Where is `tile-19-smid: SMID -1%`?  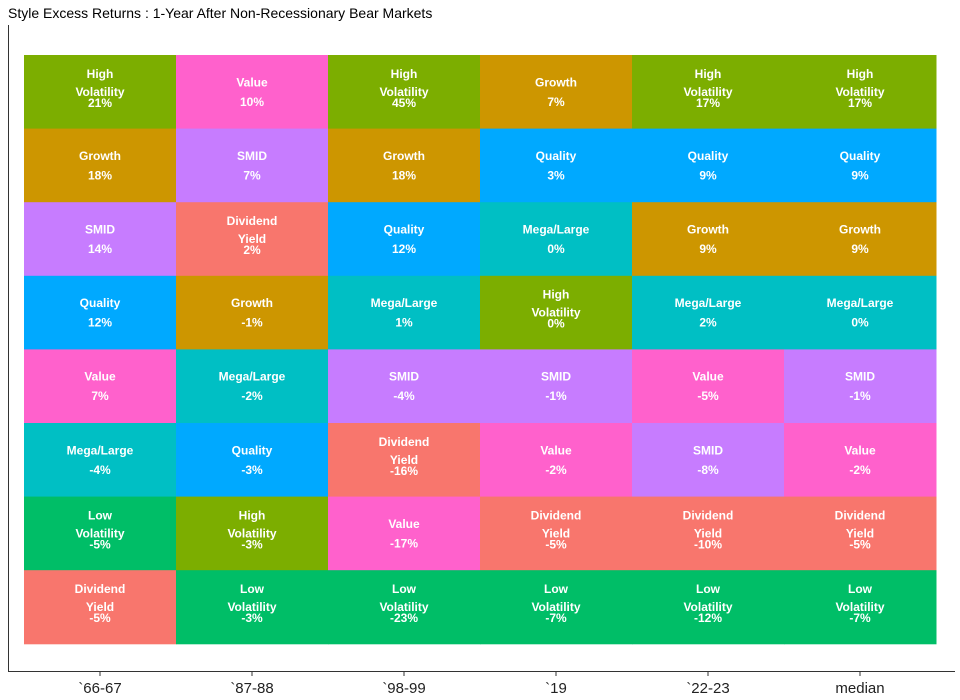 tile-19-smid: SMID -1% is located at coordinates (556, 386).